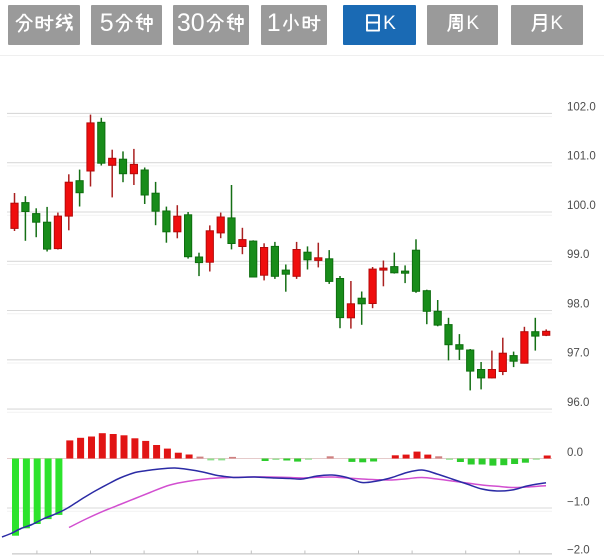 The height and width of the screenshot is (559, 604). Describe the element at coordinates (575, 453) in the screenshot. I see `svg-text: 0.0` at that location.